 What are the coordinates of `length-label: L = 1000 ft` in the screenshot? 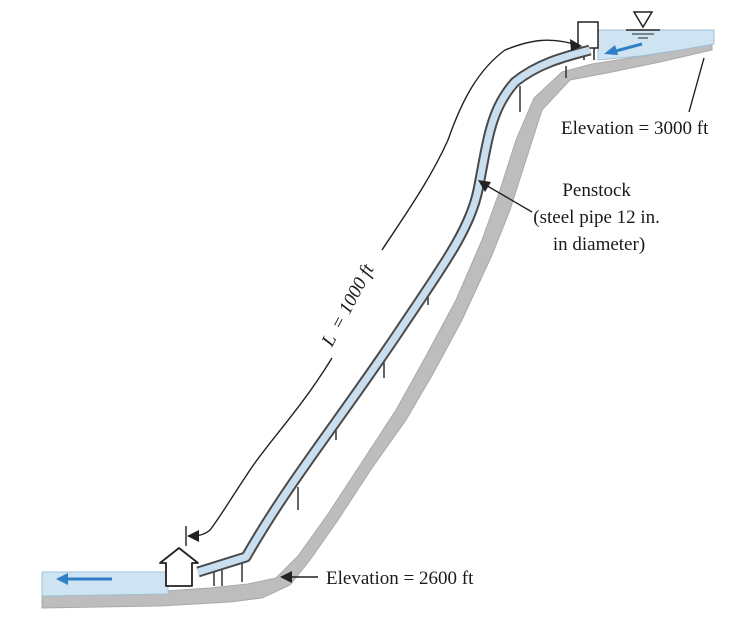 It's located at (348, 305).